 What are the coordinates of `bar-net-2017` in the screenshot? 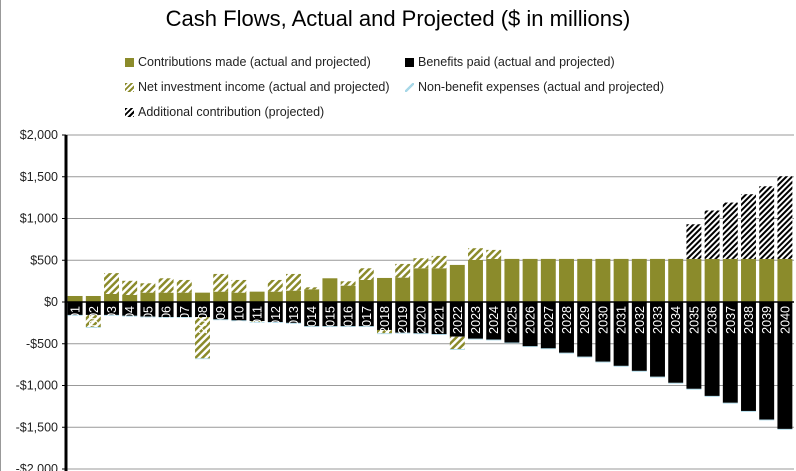 It's located at (366, 274).